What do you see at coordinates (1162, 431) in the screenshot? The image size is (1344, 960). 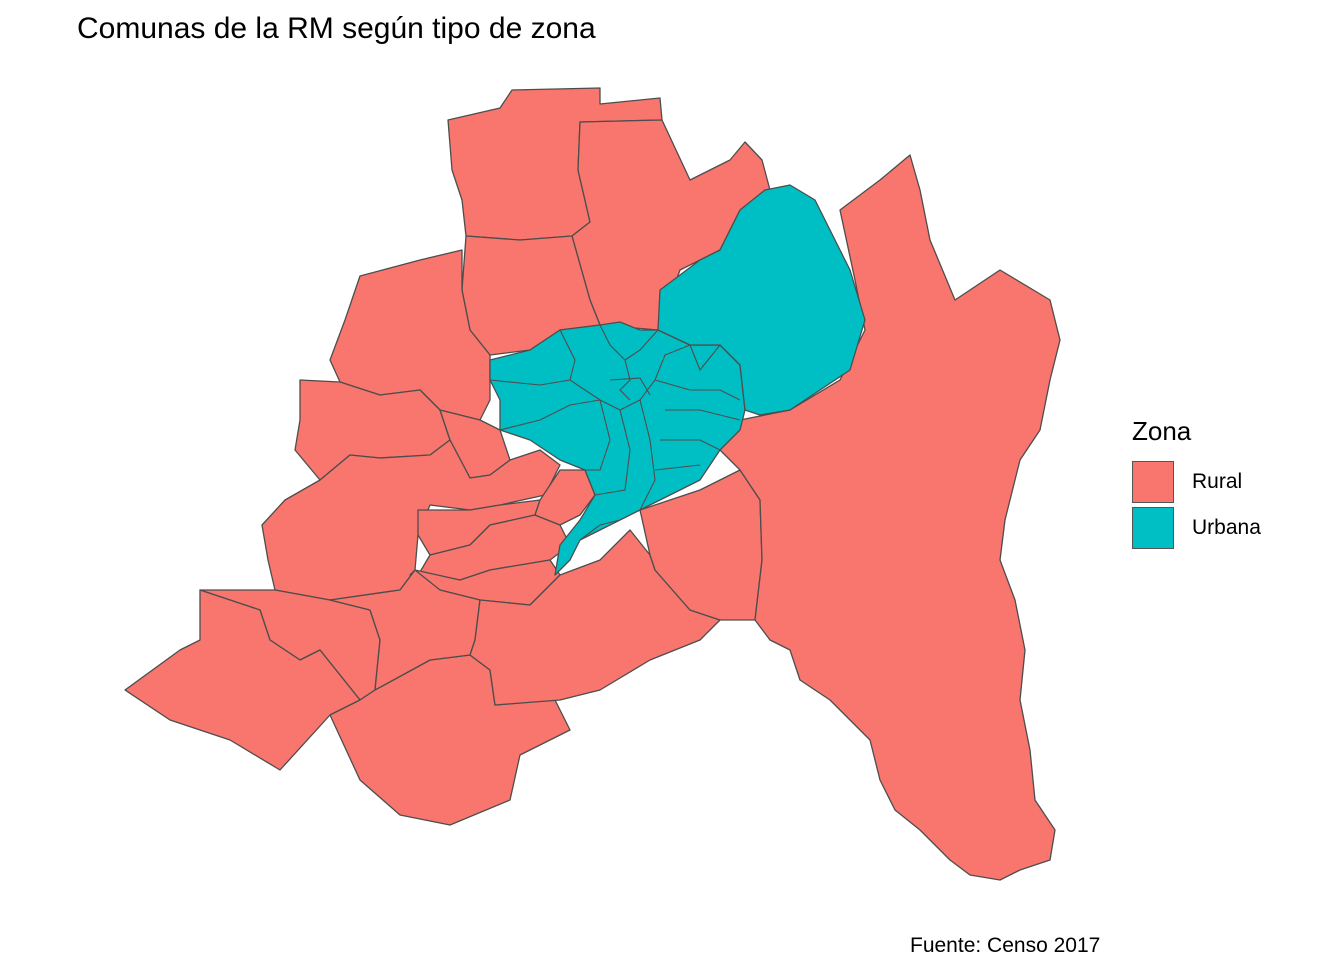 I see `legend-title: Zona` at bounding box center [1162, 431].